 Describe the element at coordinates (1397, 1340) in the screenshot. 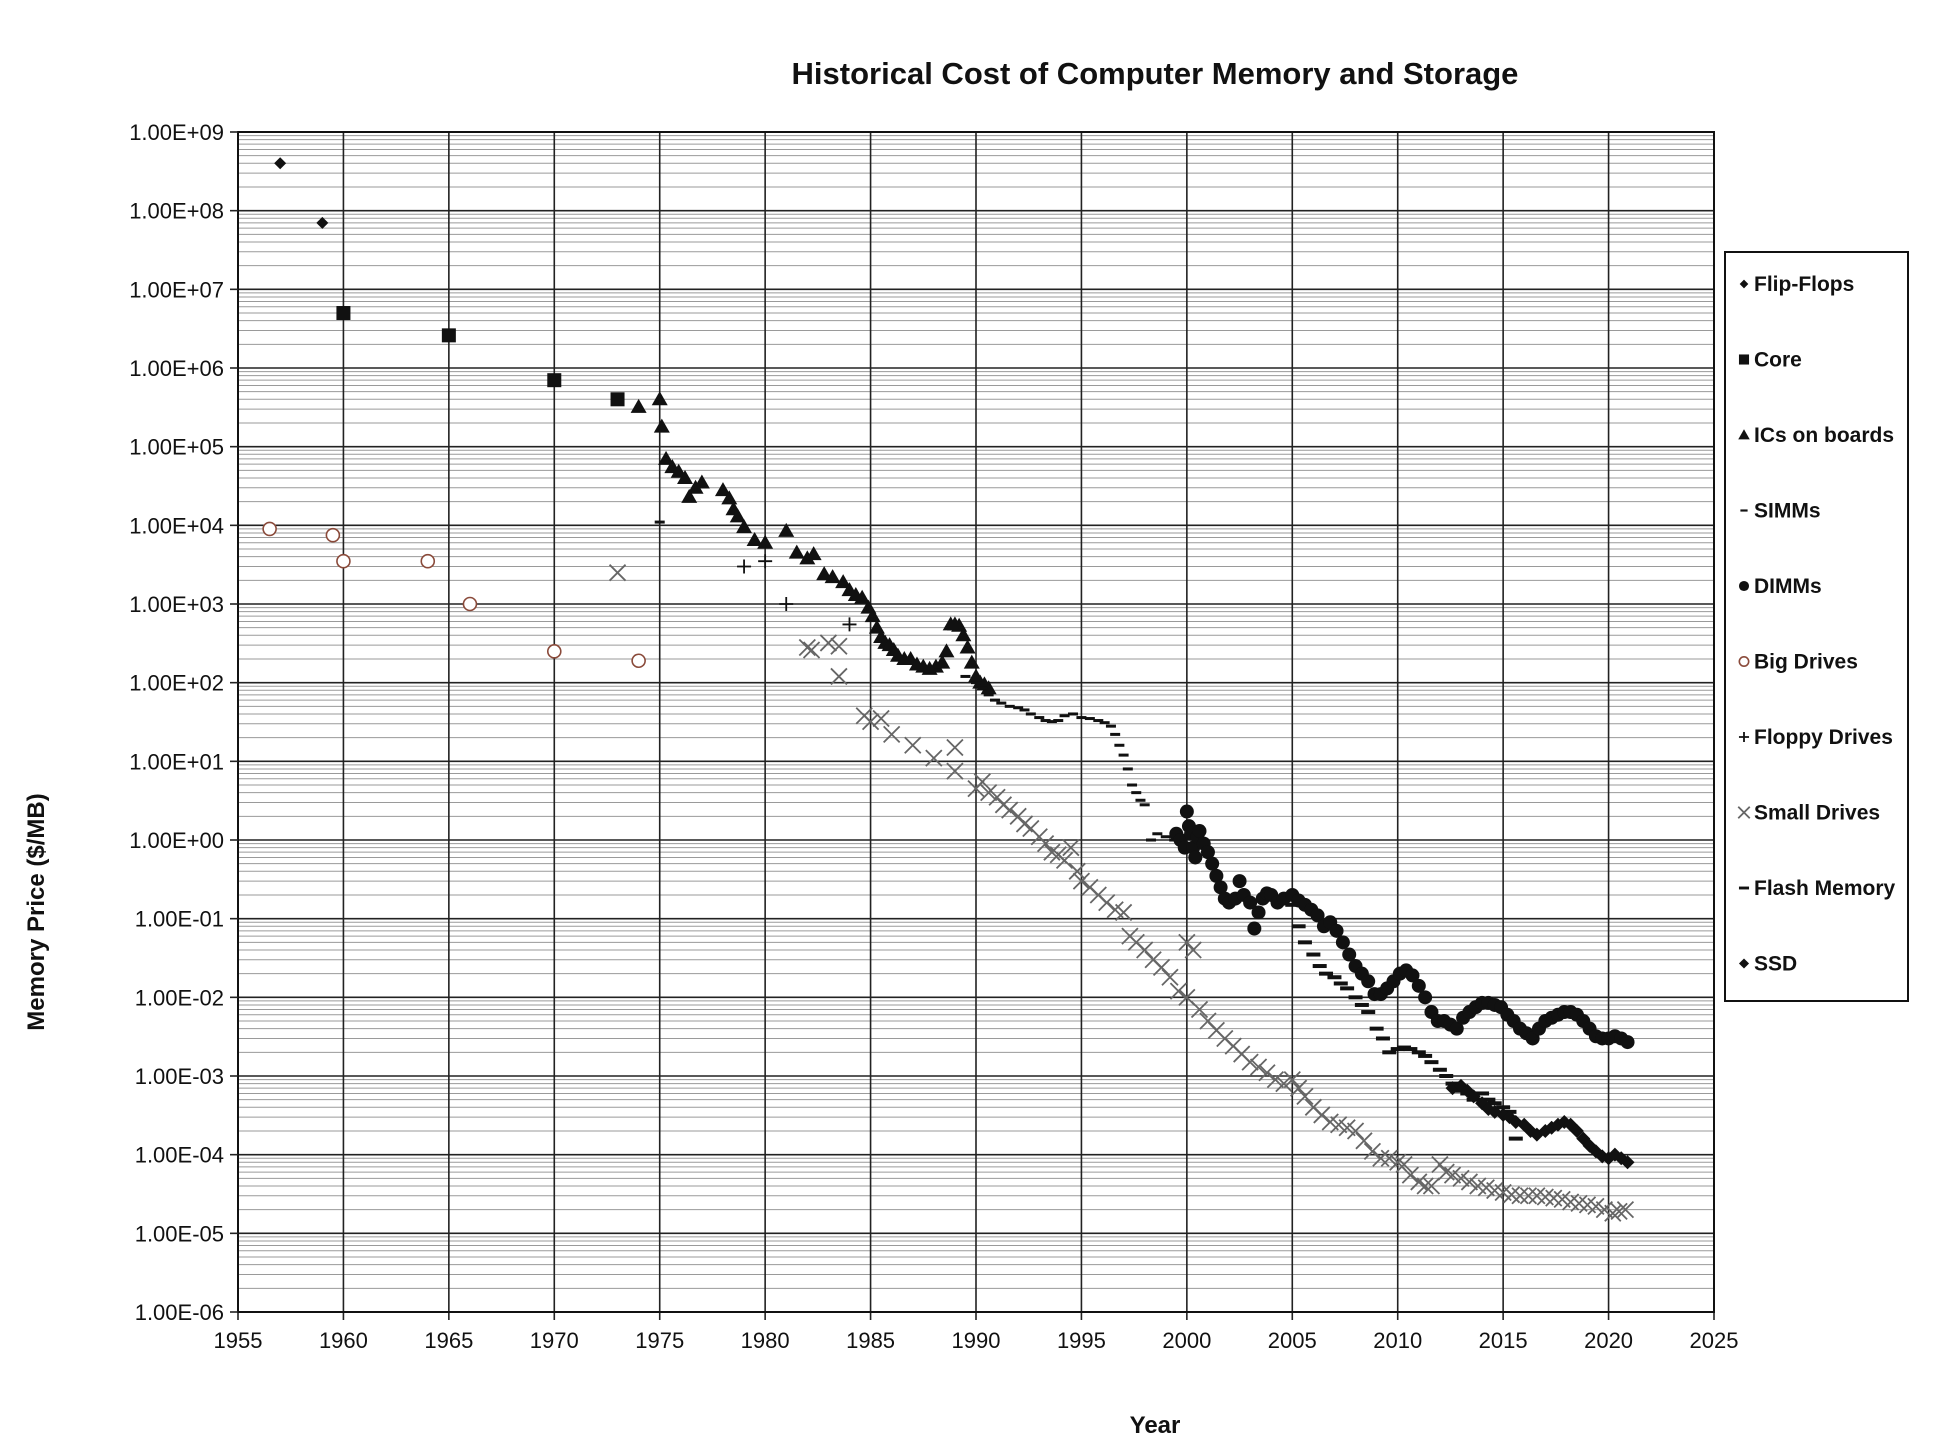

I see `x-tick-label: 2010` at that location.